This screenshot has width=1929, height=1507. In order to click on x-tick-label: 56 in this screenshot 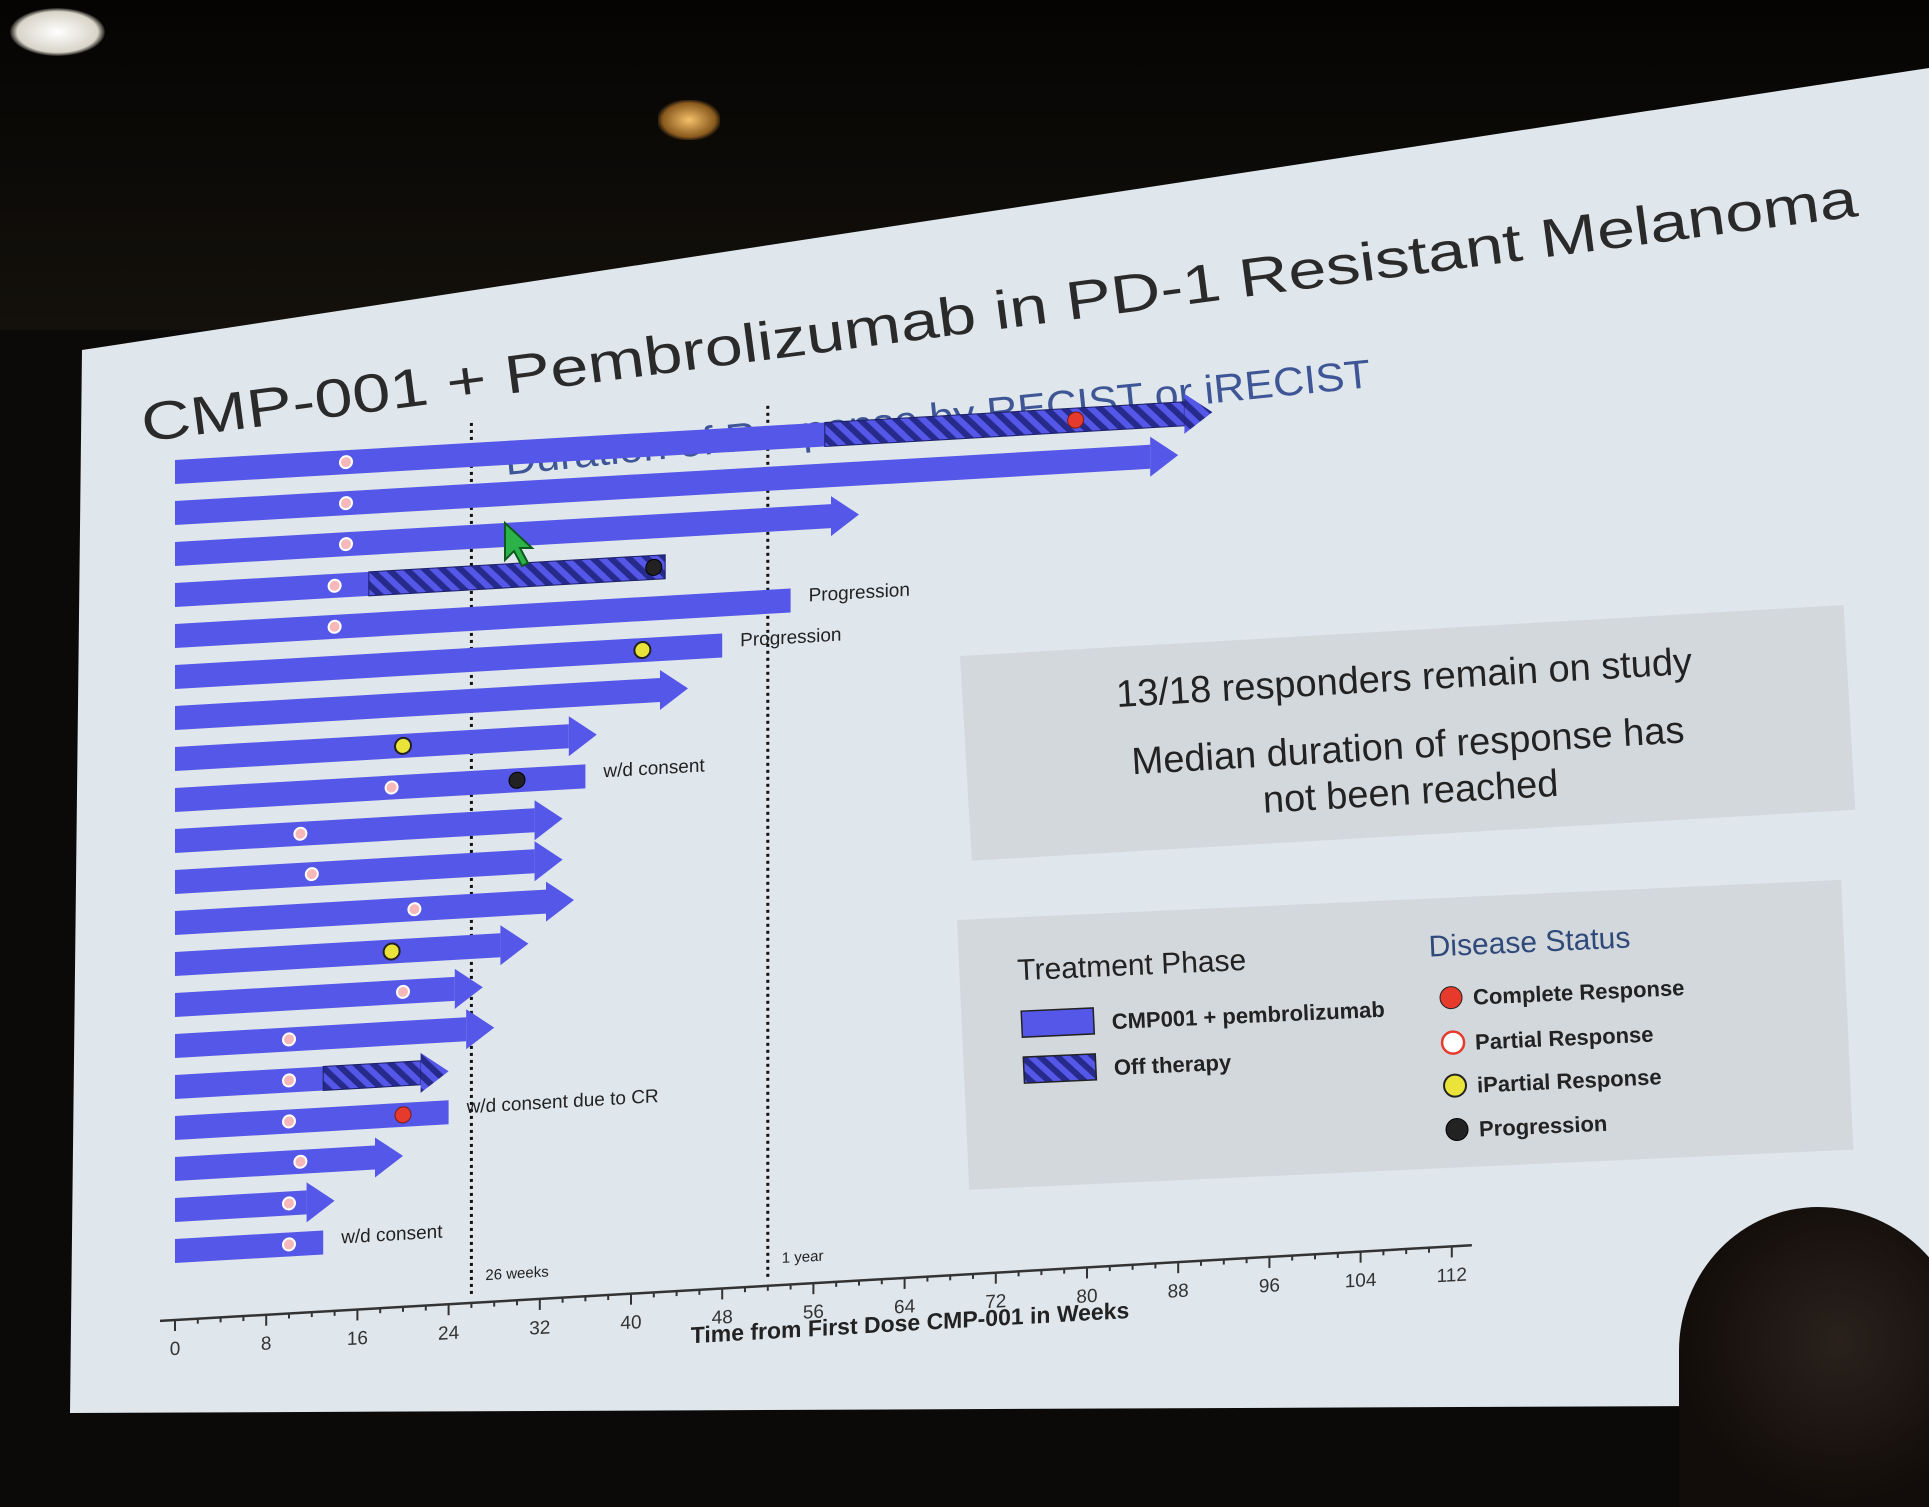, I will do `click(813, 1313)`.